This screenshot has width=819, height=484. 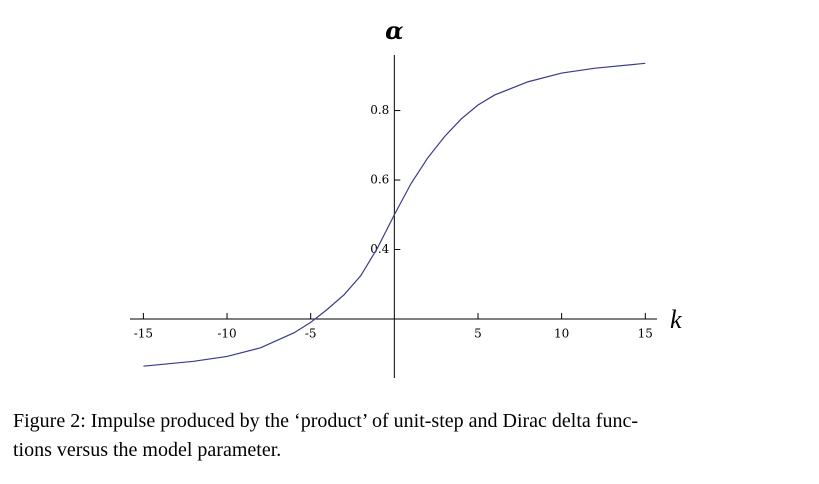 I want to click on y-tick-label: 0.8, so click(x=379, y=110).